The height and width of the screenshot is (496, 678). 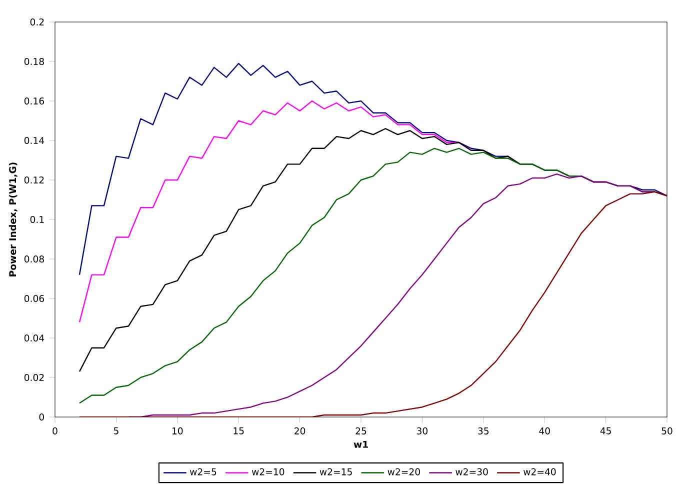 What do you see at coordinates (361, 430) in the screenshot?
I see `x-tick-label: 25` at bounding box center [361, 430].